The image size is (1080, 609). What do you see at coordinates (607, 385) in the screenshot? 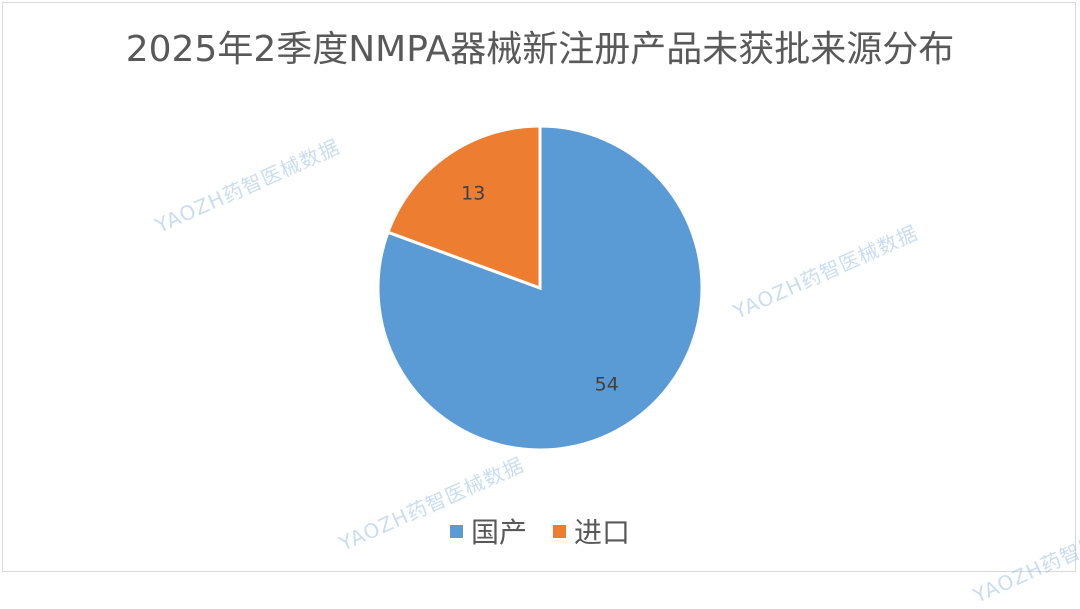
I see `data-label-domestic: 54` at bounding box center [607, 385].